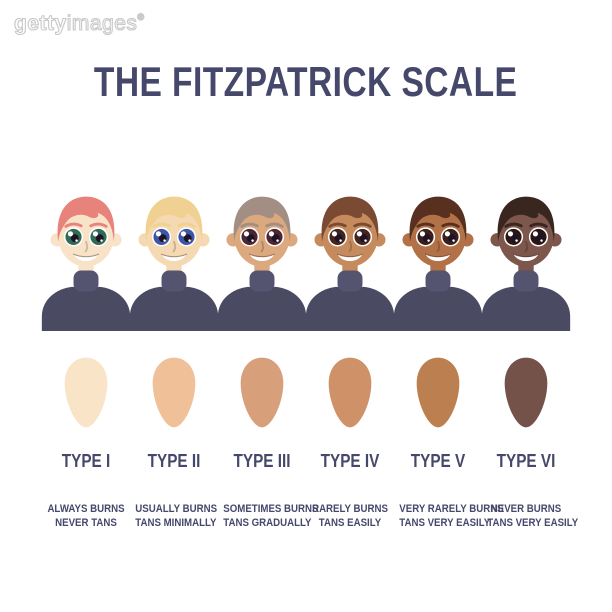  Describe the element at coordinates (174, 461) in the screenshot. I see `type-label: TYPE II` at that location.